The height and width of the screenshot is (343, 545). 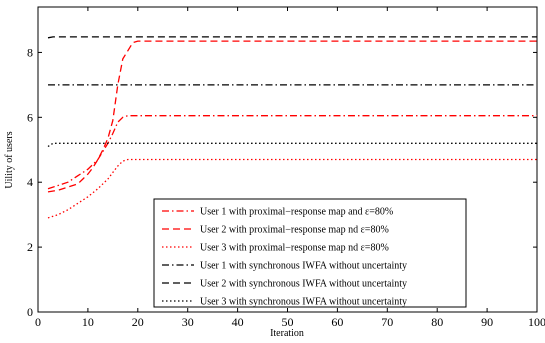 What do you see at coordinates (188, 322) in the screenshot?
I see `x-tick-label: 30` at bounding box center [188, 322].